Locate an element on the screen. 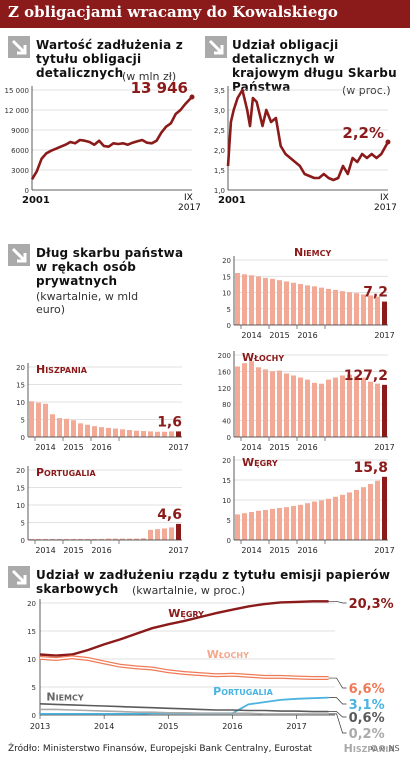 The width and height of the screenshot is (410, 760). multi-ytick-label: 5 is located at coordinates (34, 688).